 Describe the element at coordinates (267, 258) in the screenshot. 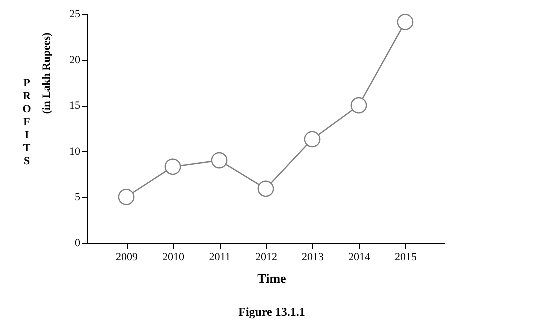

I see `x-tick-label: 2012` at that location.